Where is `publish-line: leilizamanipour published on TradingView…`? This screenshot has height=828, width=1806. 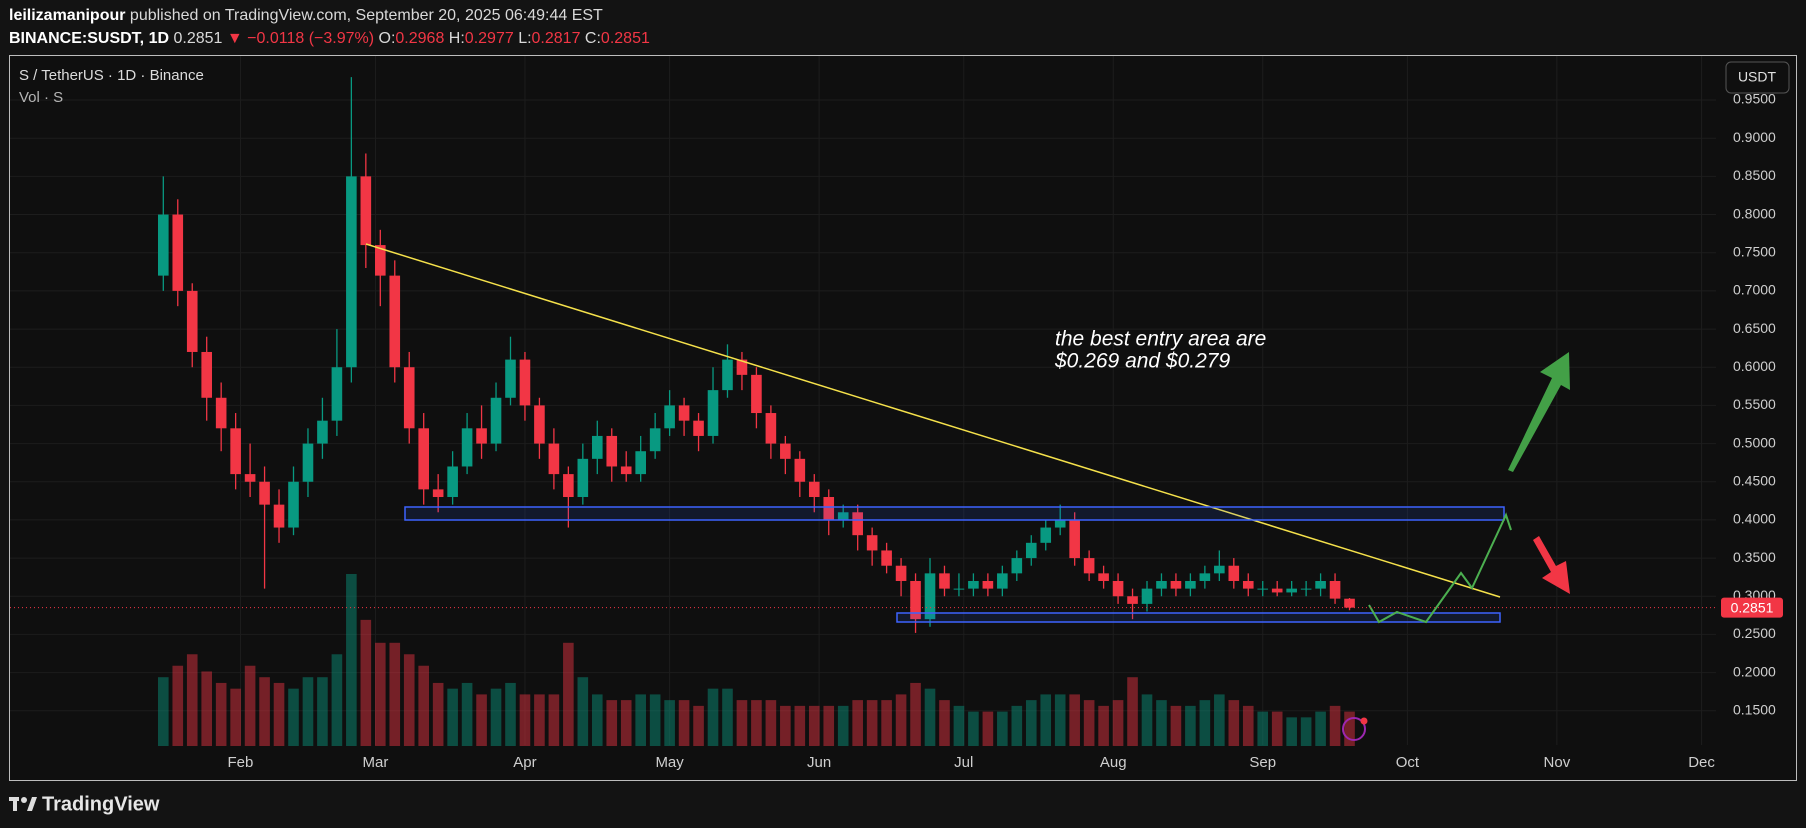
publish-line: leilizamanipour published on TradingView… is located at coordinates (329, 15).